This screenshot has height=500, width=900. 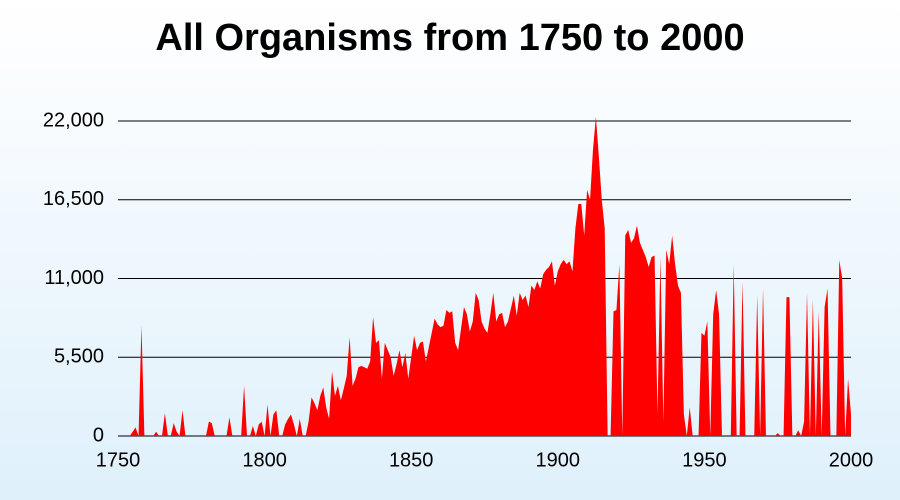 I want to click on x-tick-label: 1850, so click(x=411, y=460).